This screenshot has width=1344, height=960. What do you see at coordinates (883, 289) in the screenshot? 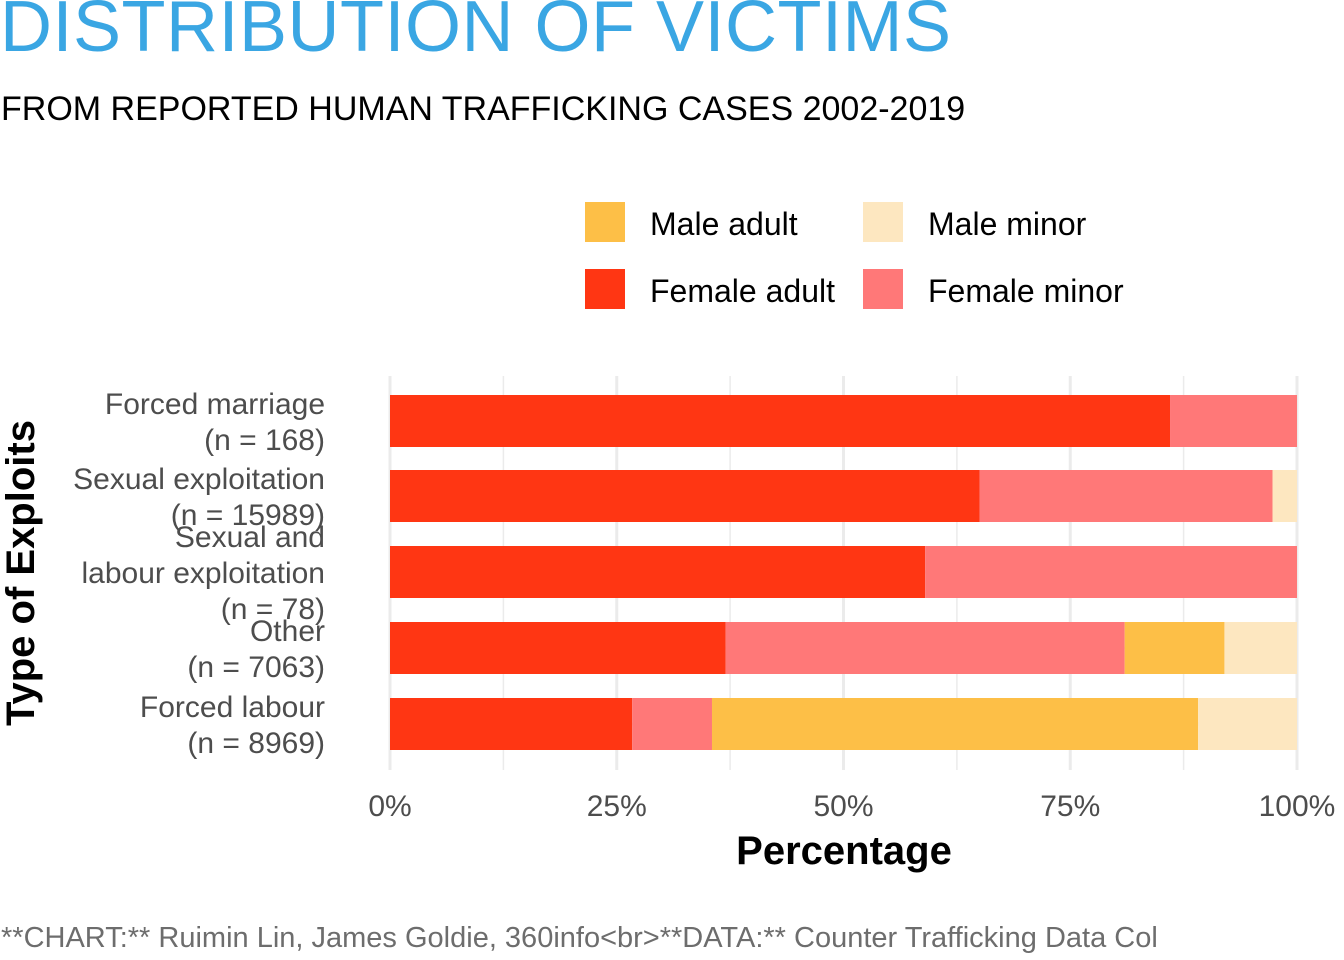
I see `legend-swatch-female-minor` at bounding box center [883, 289].